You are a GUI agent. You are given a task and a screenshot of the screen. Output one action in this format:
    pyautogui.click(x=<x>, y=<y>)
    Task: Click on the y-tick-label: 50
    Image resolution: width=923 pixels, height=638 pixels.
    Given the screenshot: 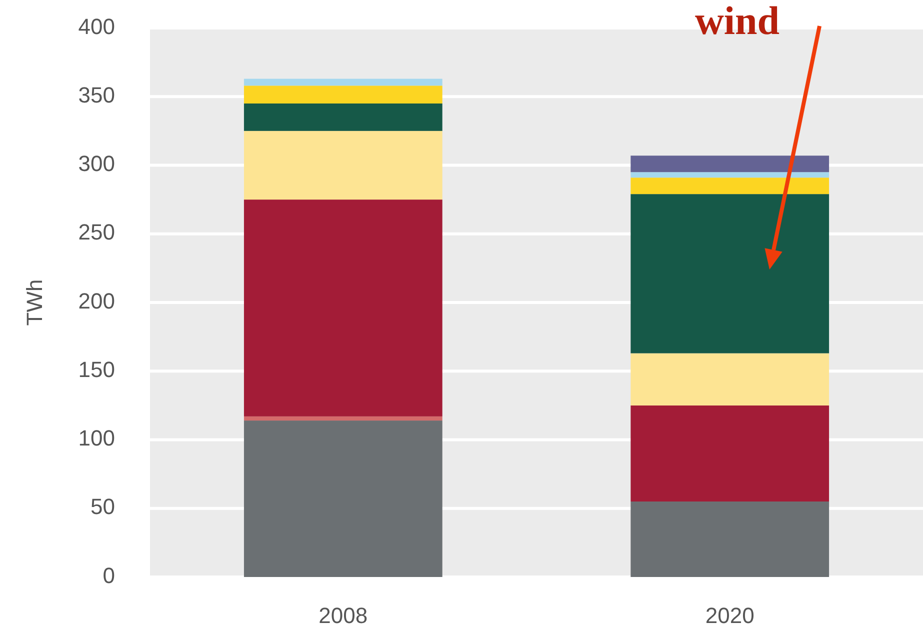 What is the action you would take?
    pyautogui.click(x=102, y=507)
    